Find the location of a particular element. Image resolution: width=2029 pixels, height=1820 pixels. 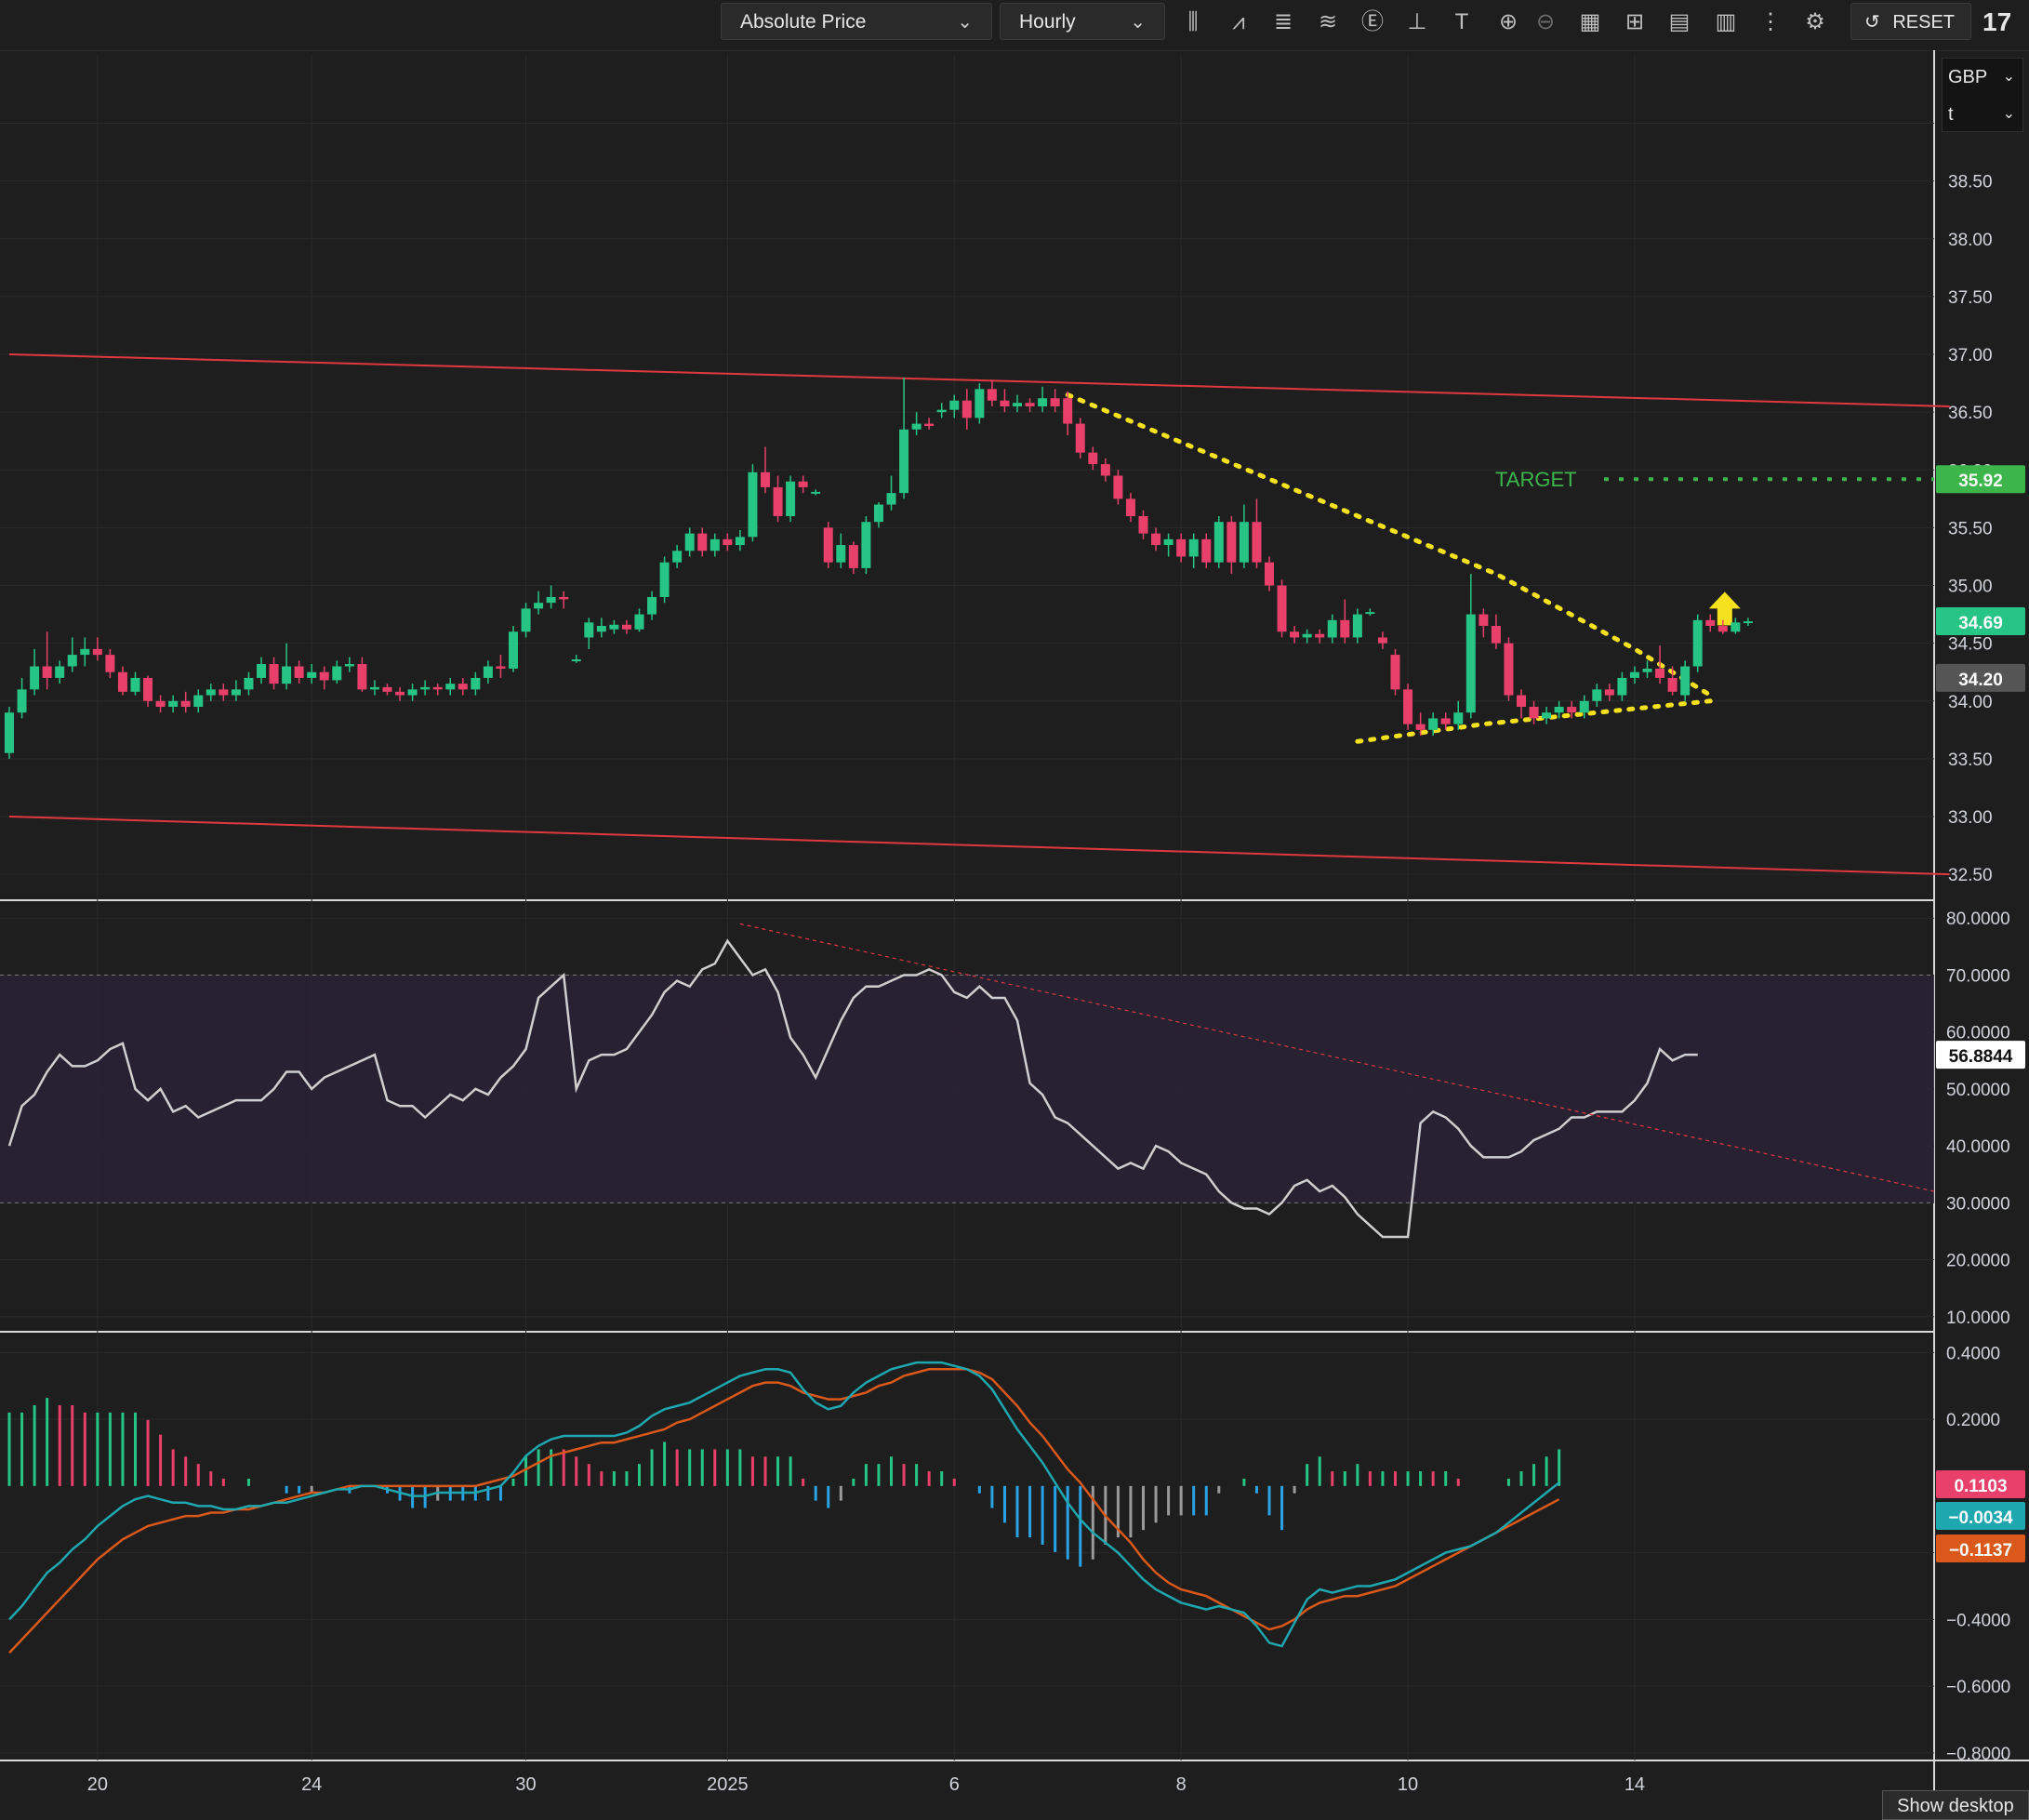

price-mode-dropdown: Absolute Price ⌄ is located at coordinates (856, 21).